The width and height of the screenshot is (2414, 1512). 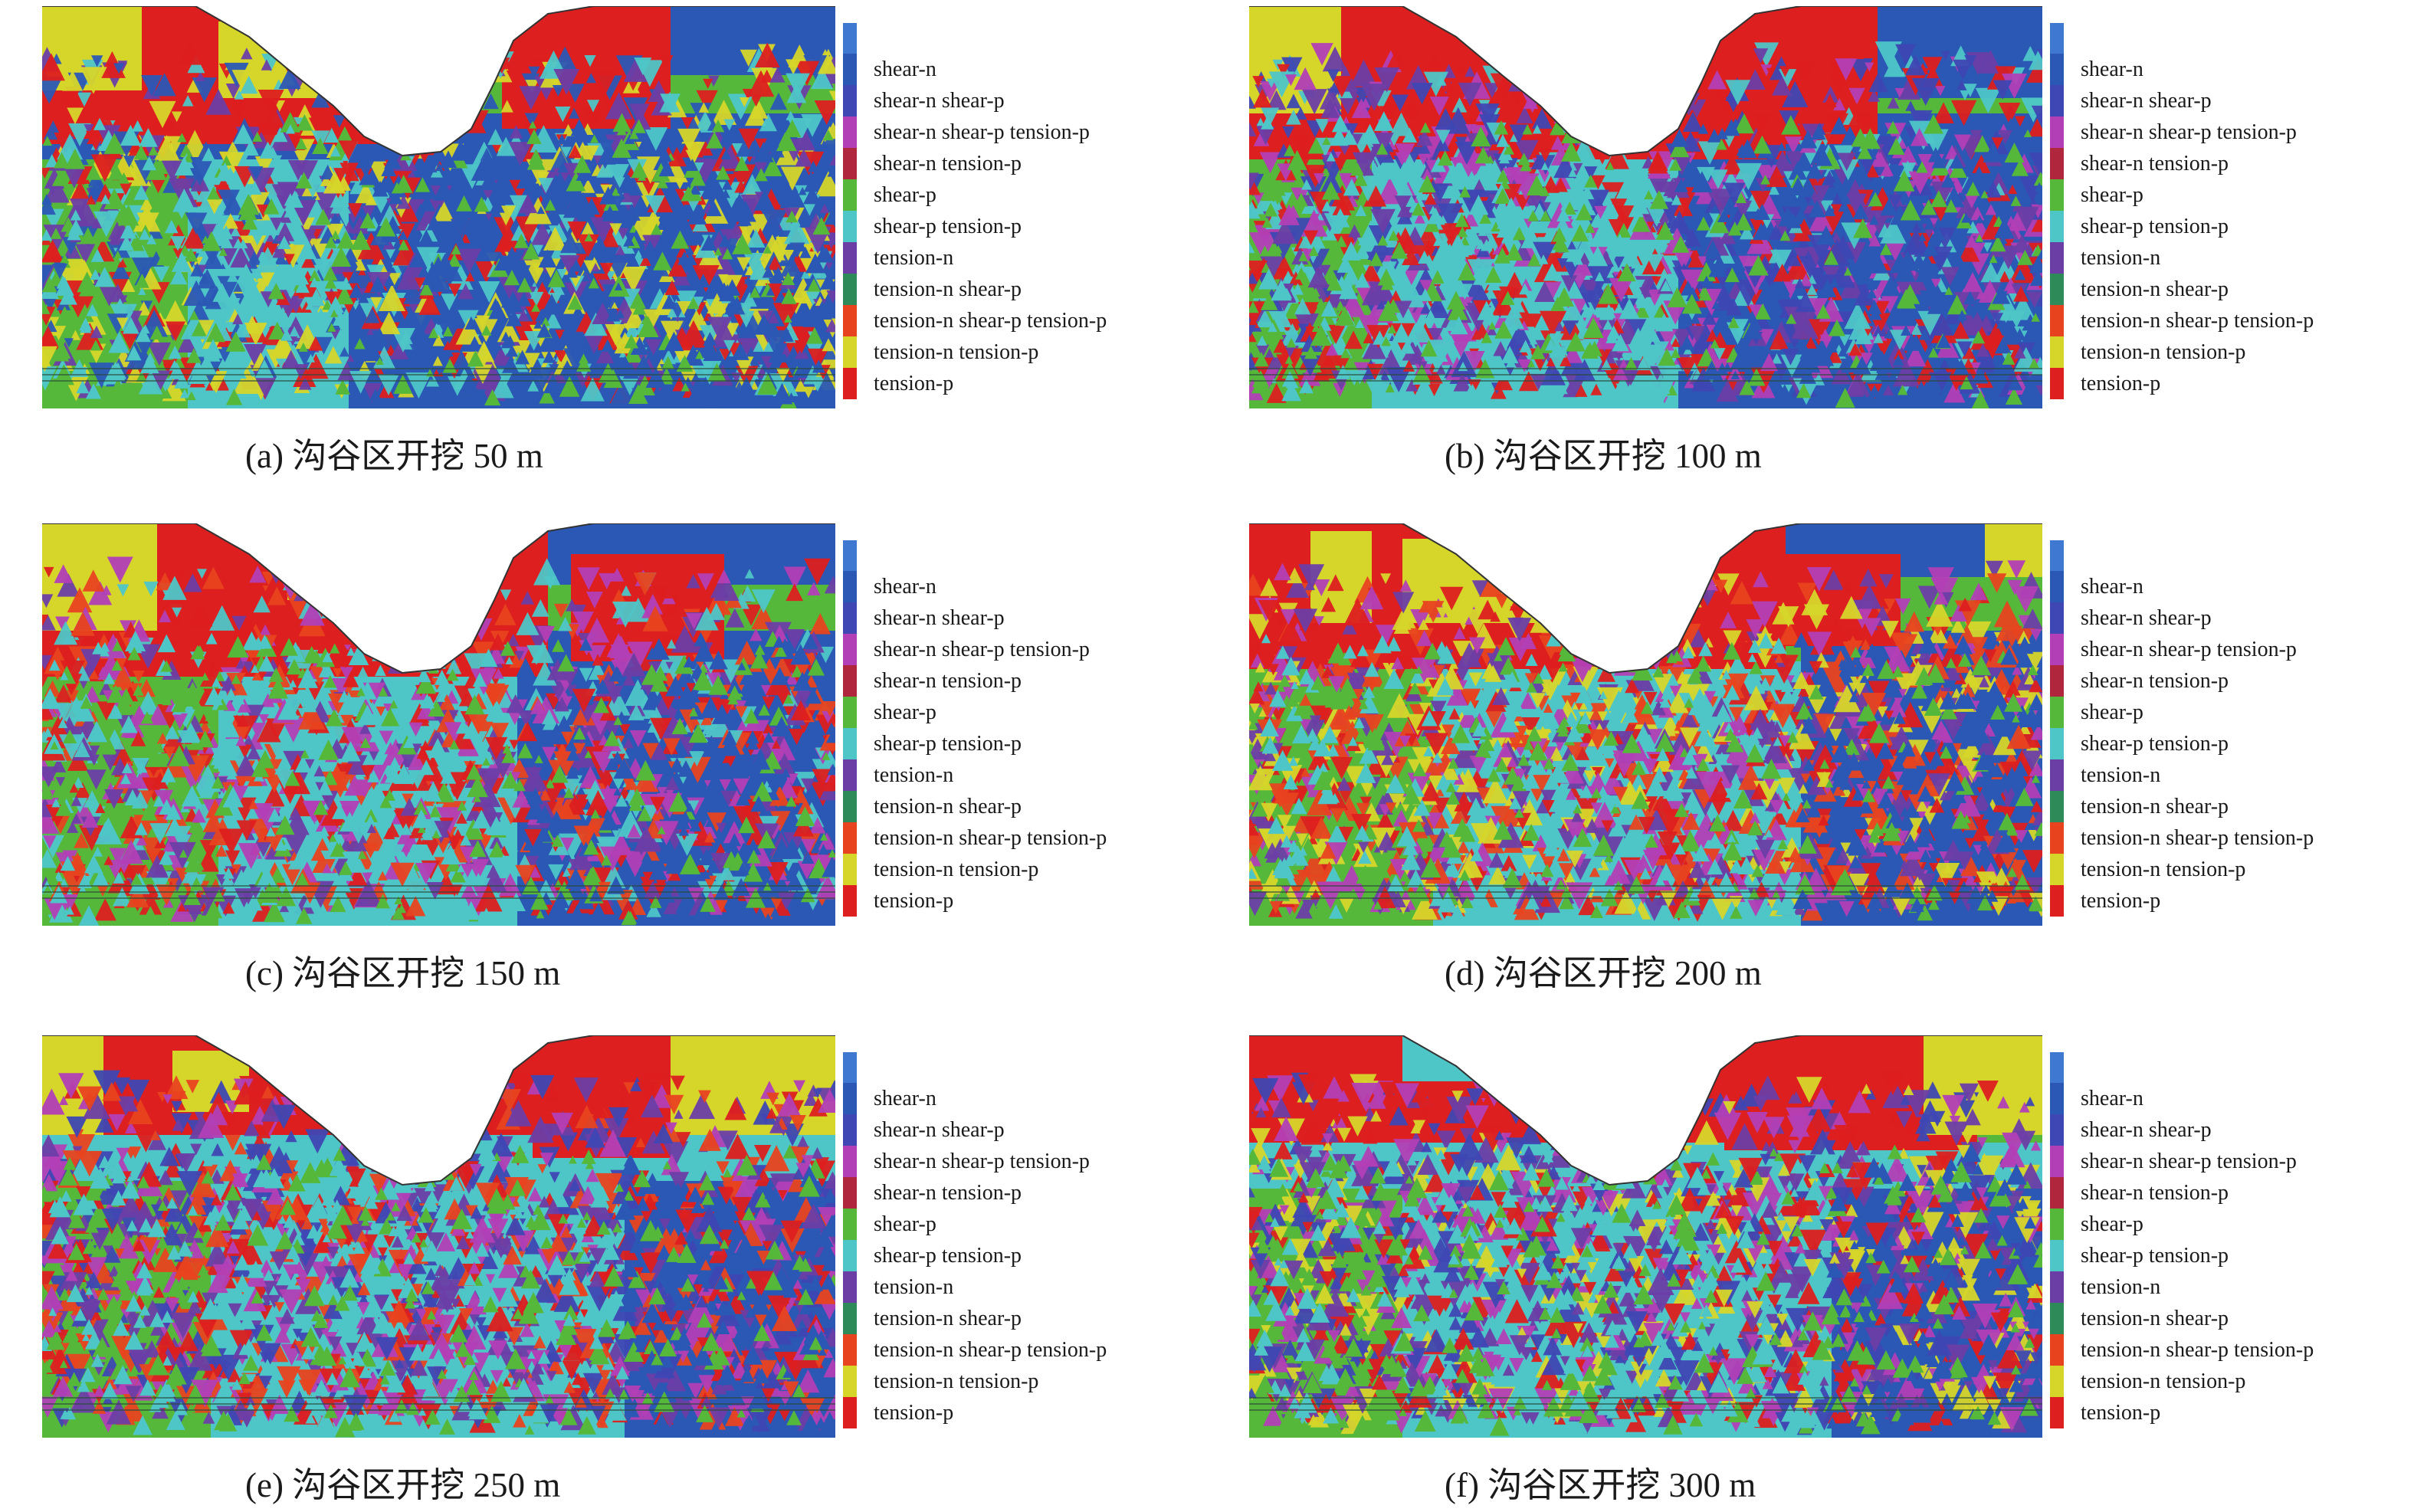 What do you see at coordinates (403, 973) in the screenshot?
I see `figure-caption: (c) 沟谷区开挖 150 m` at bounding box center [403, 973].